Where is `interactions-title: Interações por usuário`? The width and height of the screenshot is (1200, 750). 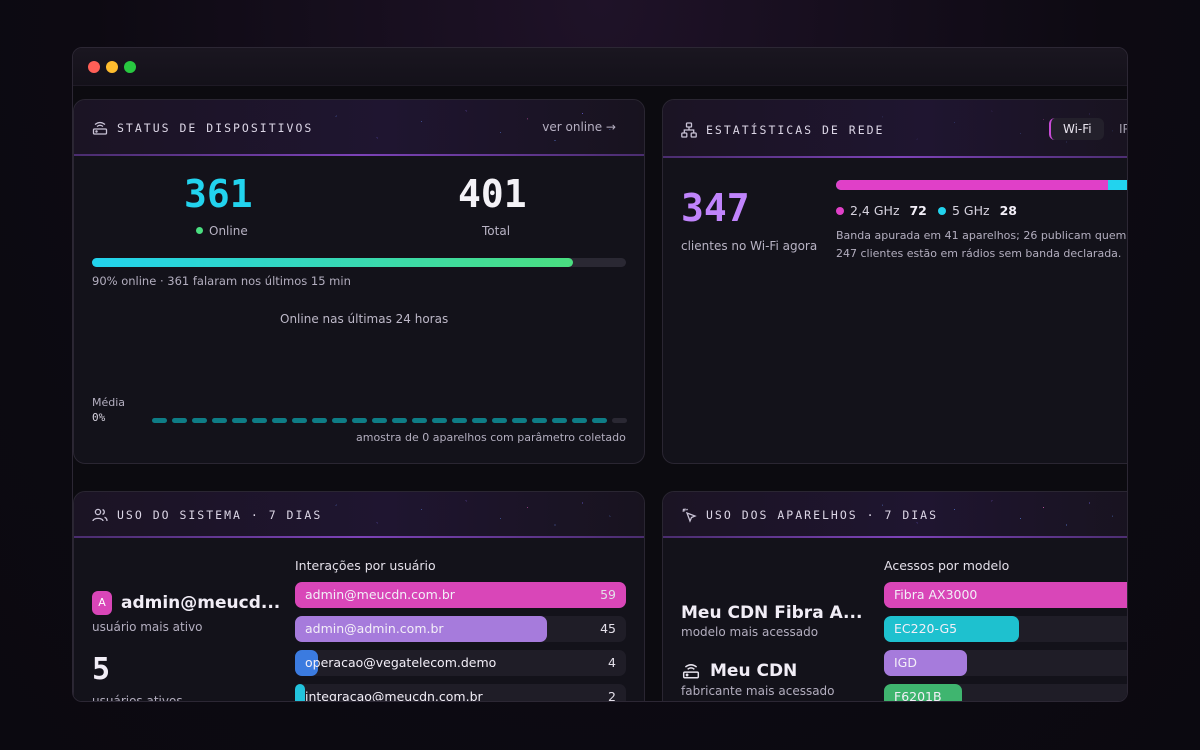 interactions-title: Interações por usuário is located at coordinates (365, 565).